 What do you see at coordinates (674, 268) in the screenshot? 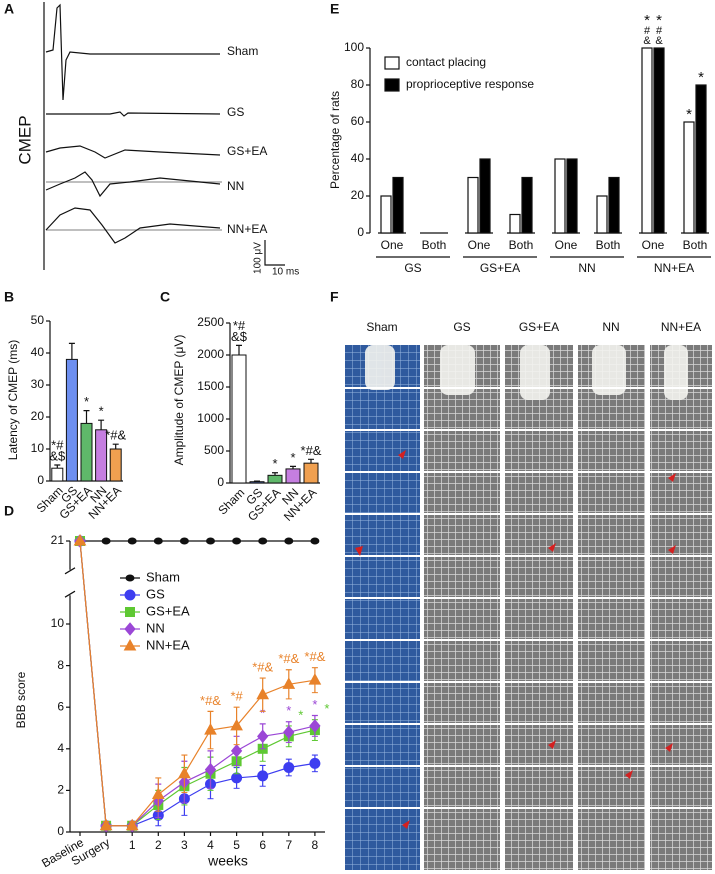
I see `group-label: NN+EA` at bounding box center [674, 268].